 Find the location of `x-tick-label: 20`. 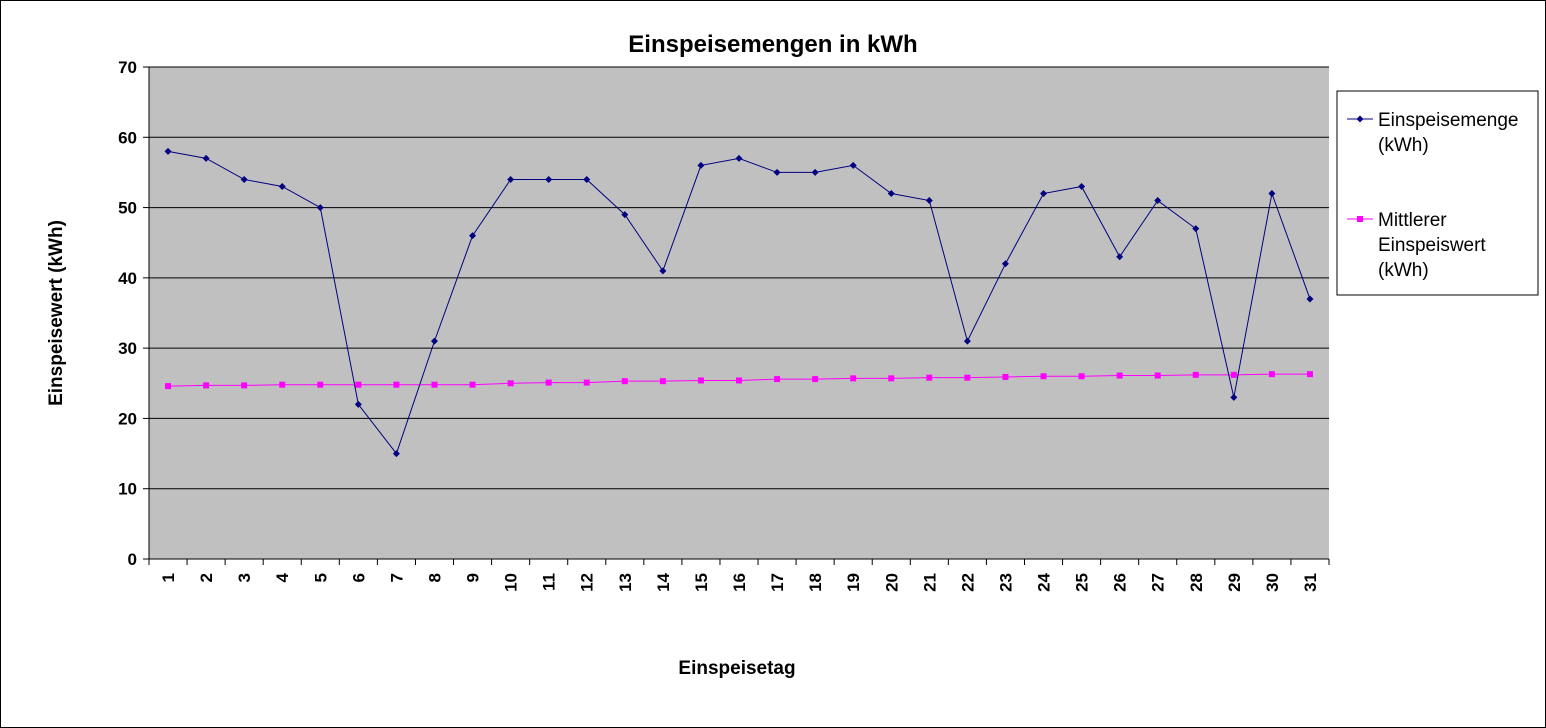

x-tick-label: 20 is located at coordinates (891, 582).